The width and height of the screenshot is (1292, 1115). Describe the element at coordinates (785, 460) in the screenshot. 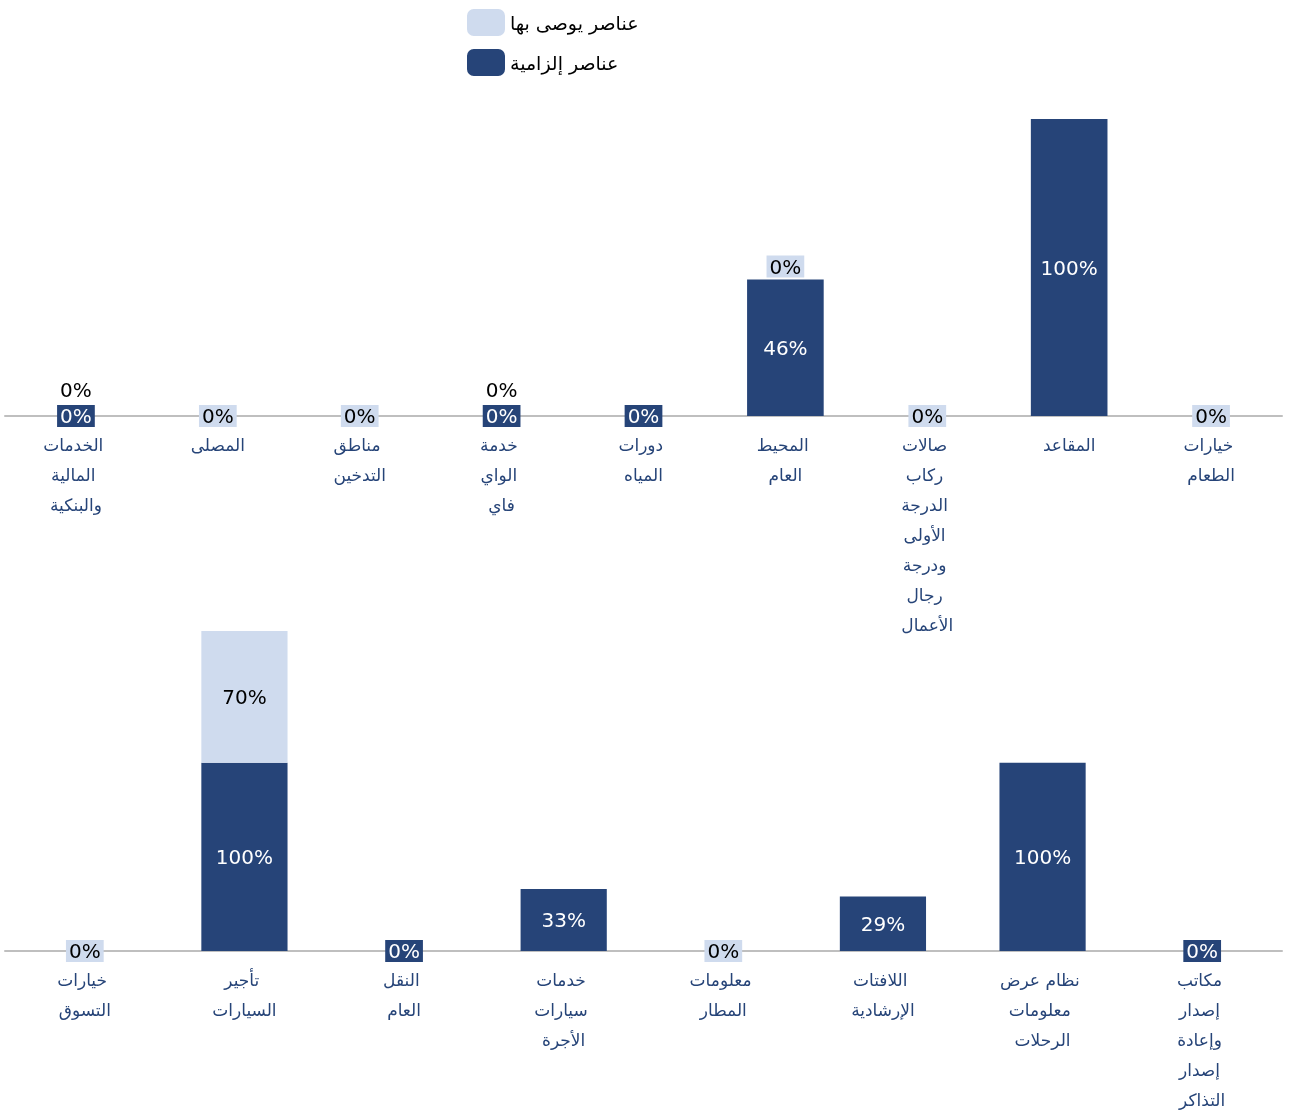

I see `x-tick-label: المحيط العام` at that location.